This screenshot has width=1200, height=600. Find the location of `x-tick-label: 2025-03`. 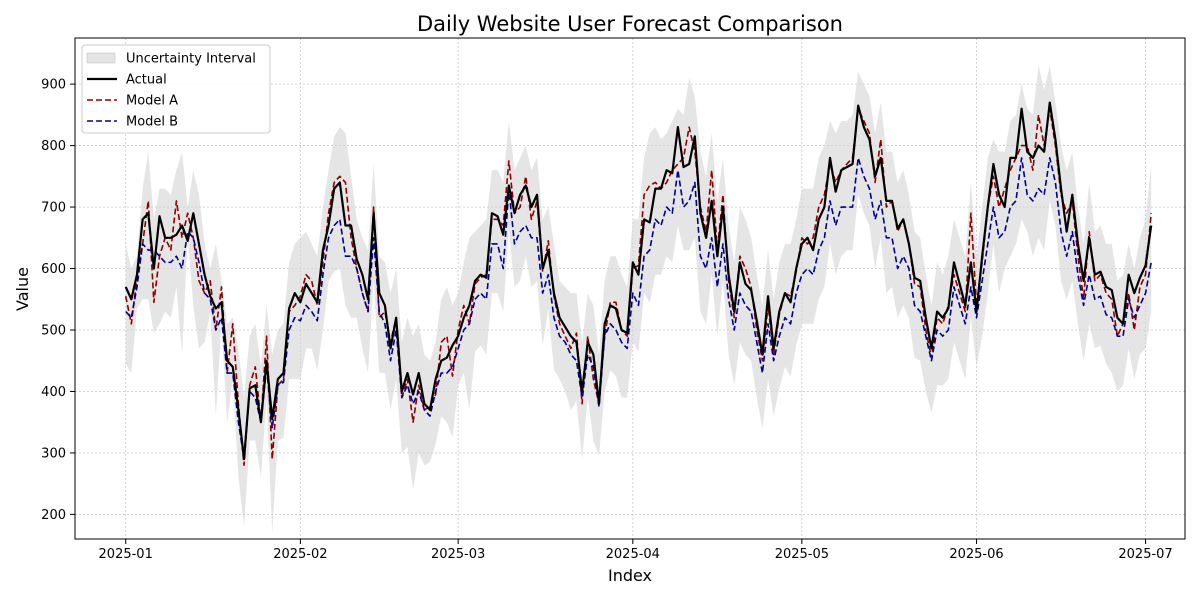

x-tick-label: 2025-03 is located at coordinates (458, 554).